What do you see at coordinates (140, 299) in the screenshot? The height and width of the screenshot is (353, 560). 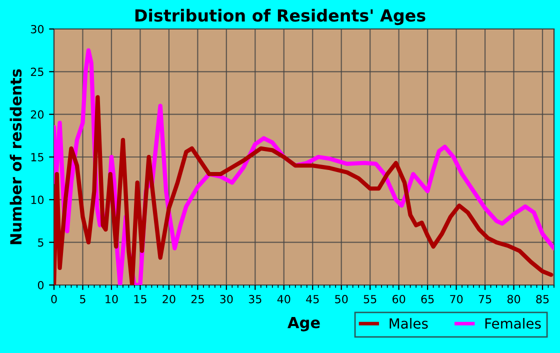 I see `x-tick-label: 15` at bounding box center [140, 299].